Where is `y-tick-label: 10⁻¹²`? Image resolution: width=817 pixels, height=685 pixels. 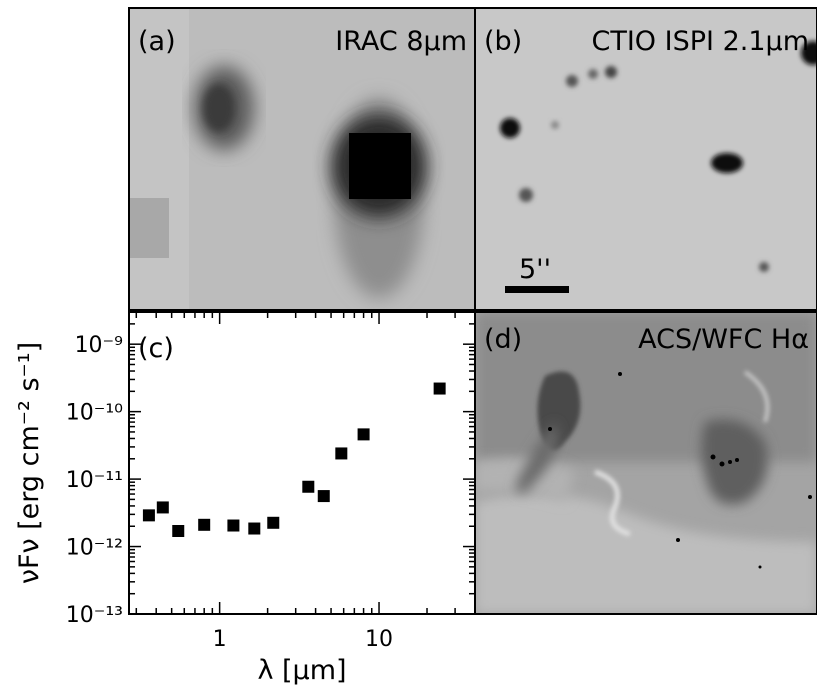 y-tick-label: 10⁻¹² is located at coordinates (94, 548).